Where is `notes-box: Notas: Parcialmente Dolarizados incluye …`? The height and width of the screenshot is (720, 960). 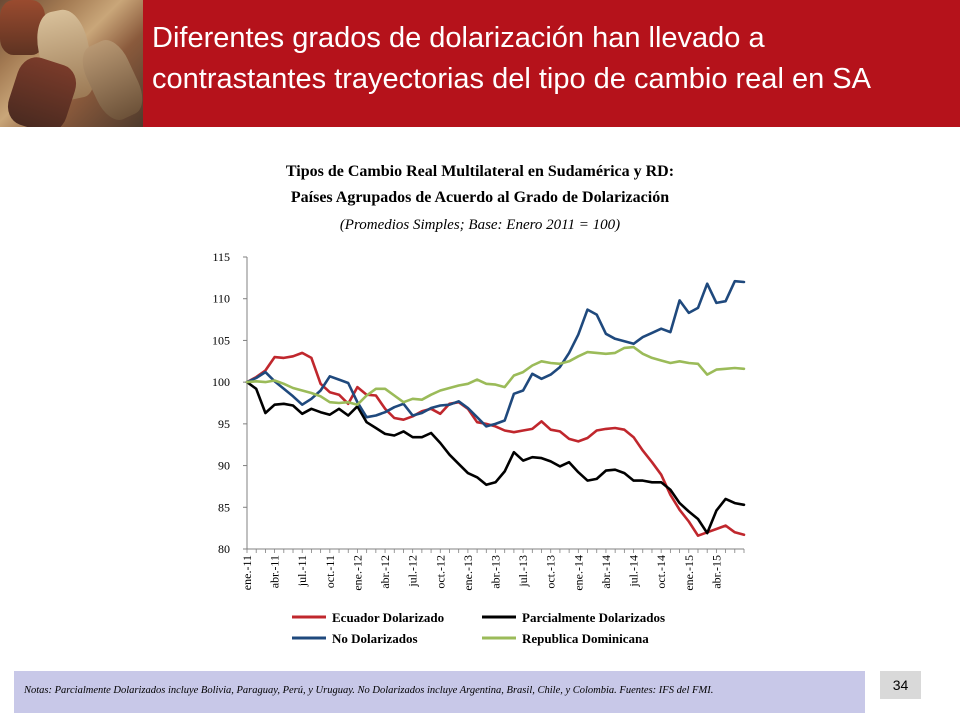
notes-box: Notas: Parcialmente Dolarizados incluye … is located at coordinates (439, 692).